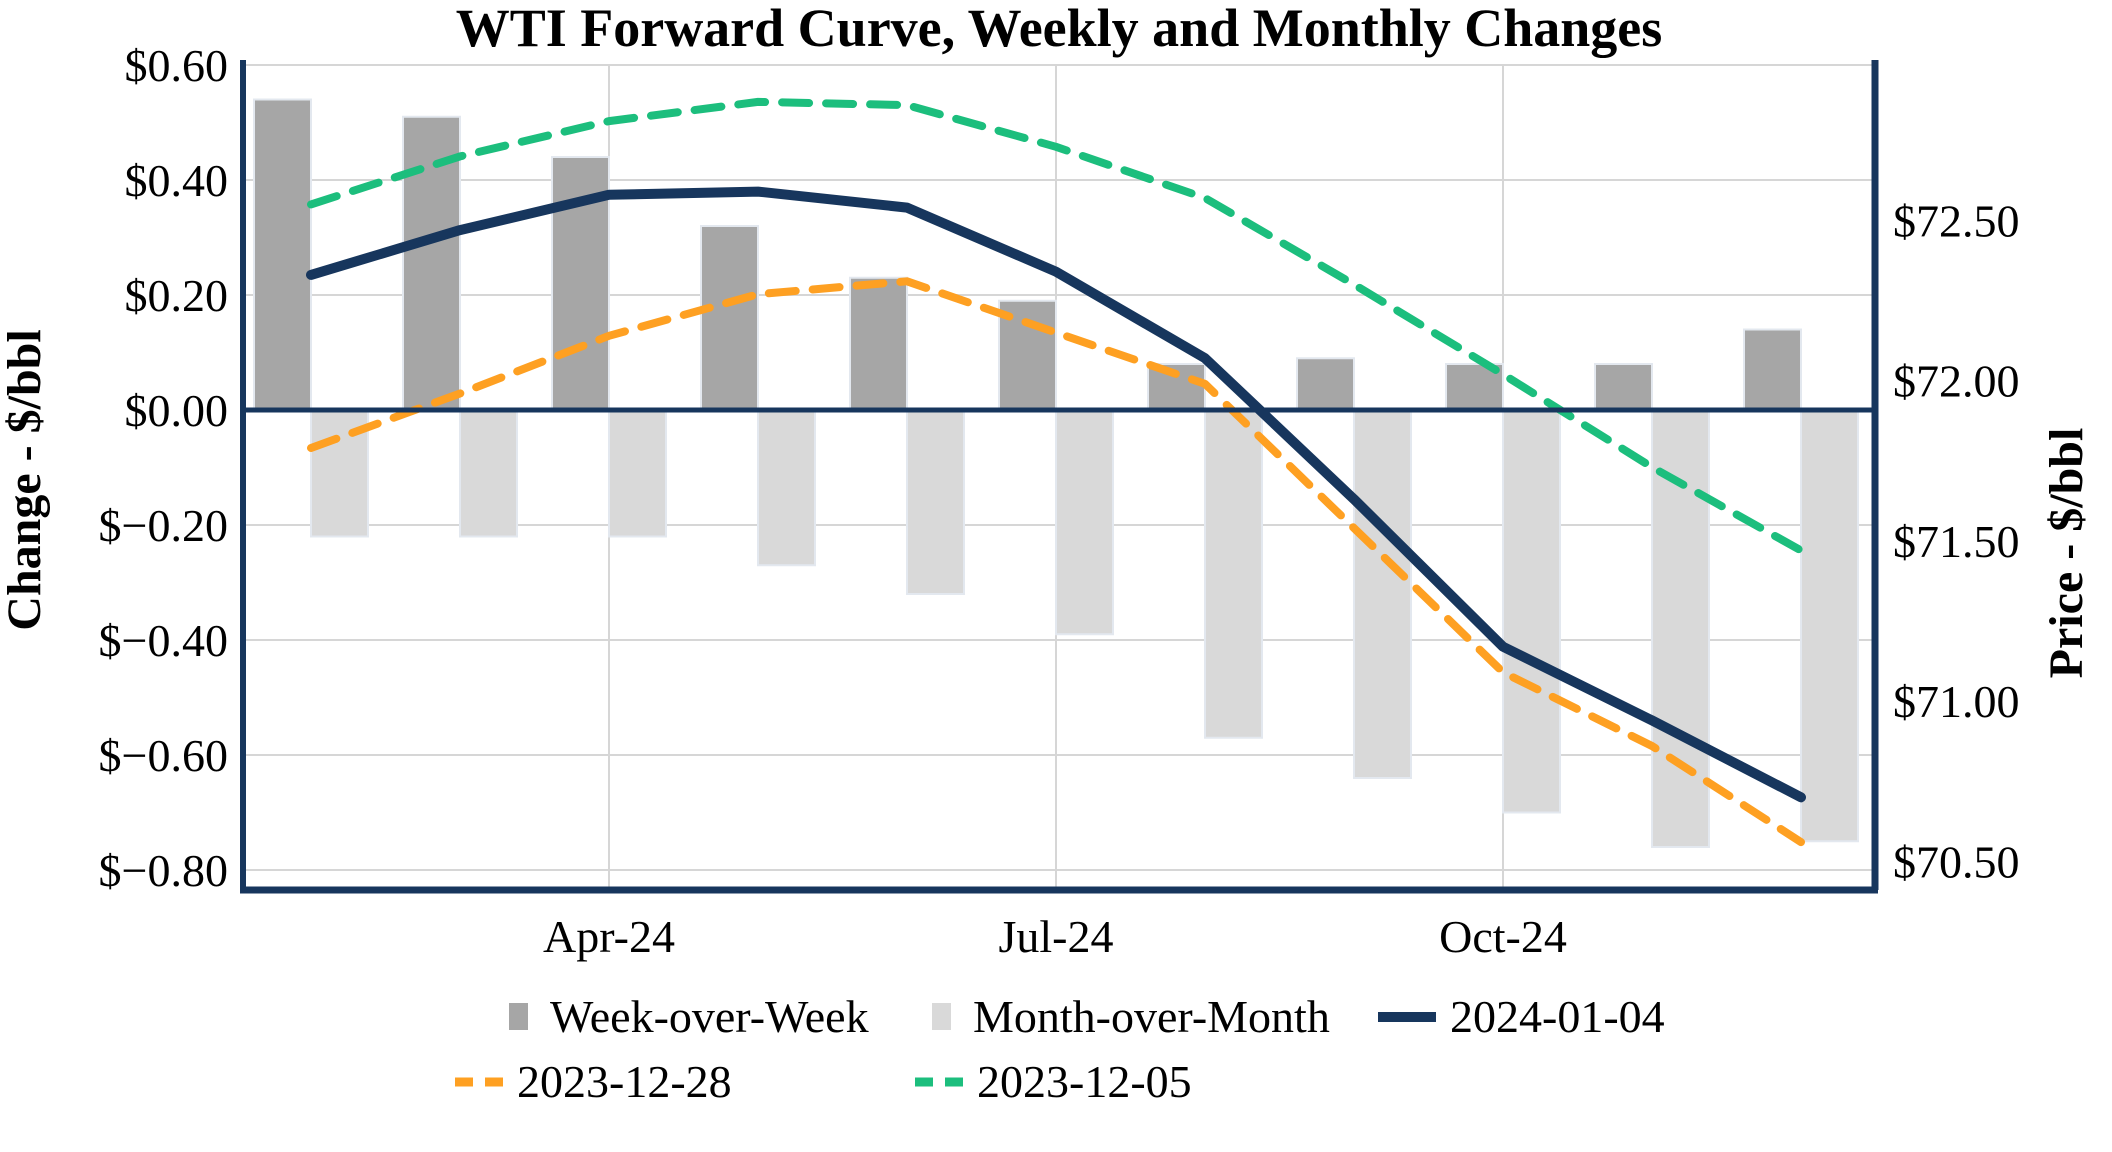  Describe the element at coordinates (177, 180) in the screenshot. I see `left-tick-label: $0.40` at that location.